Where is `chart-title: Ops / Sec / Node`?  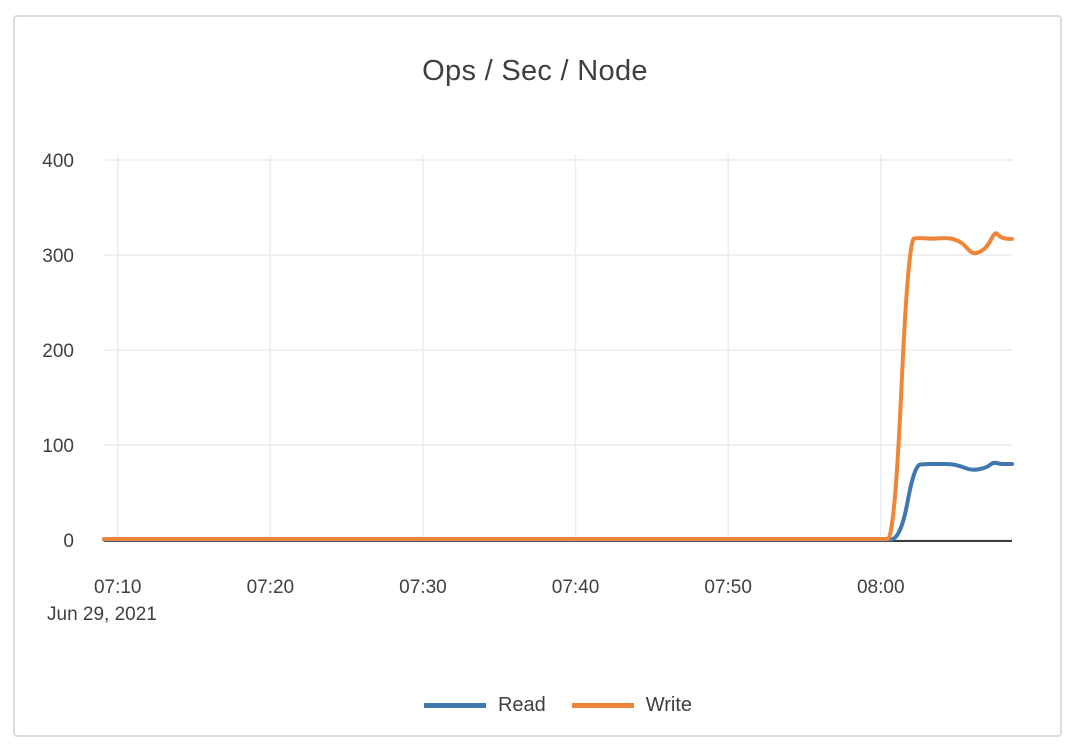
chart-title: Ops / Sec / Node is located at coordinates (535, 71).